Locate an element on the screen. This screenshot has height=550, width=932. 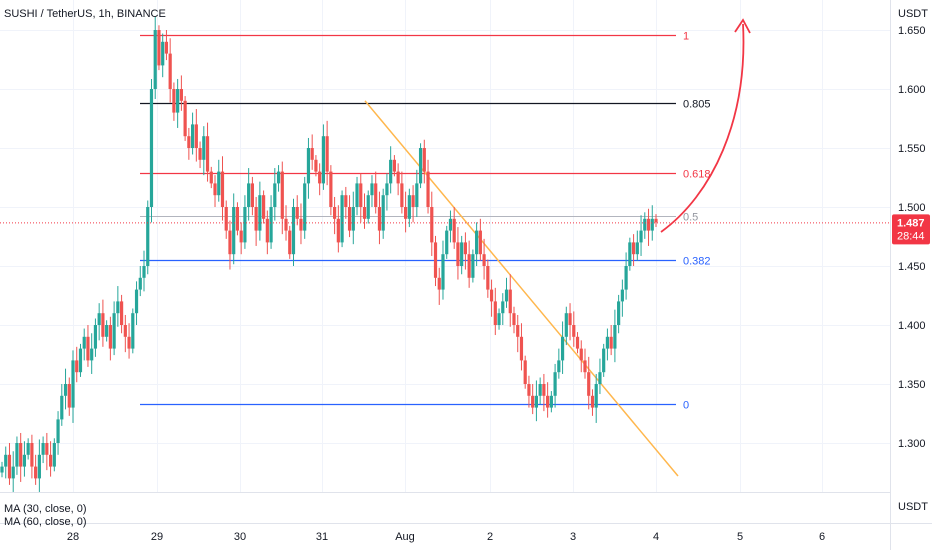
time-tick-label: 5 is located at coordinates (740, 537).